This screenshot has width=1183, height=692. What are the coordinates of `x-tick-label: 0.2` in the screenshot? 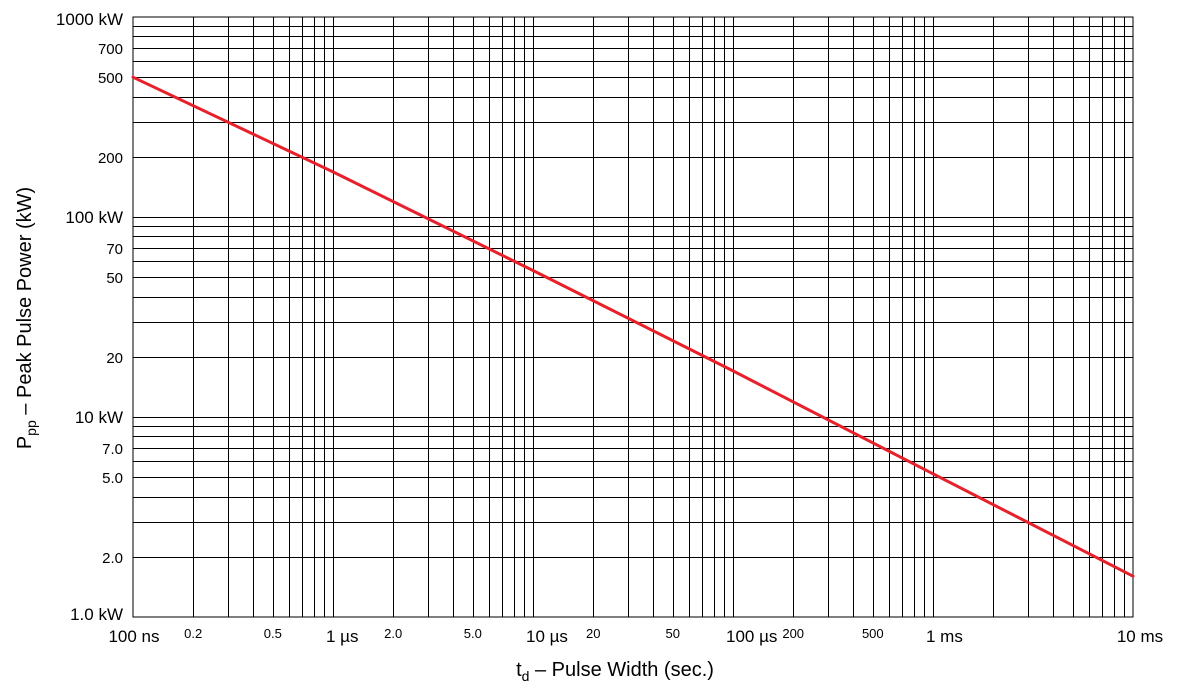 It's located at (193, 633).